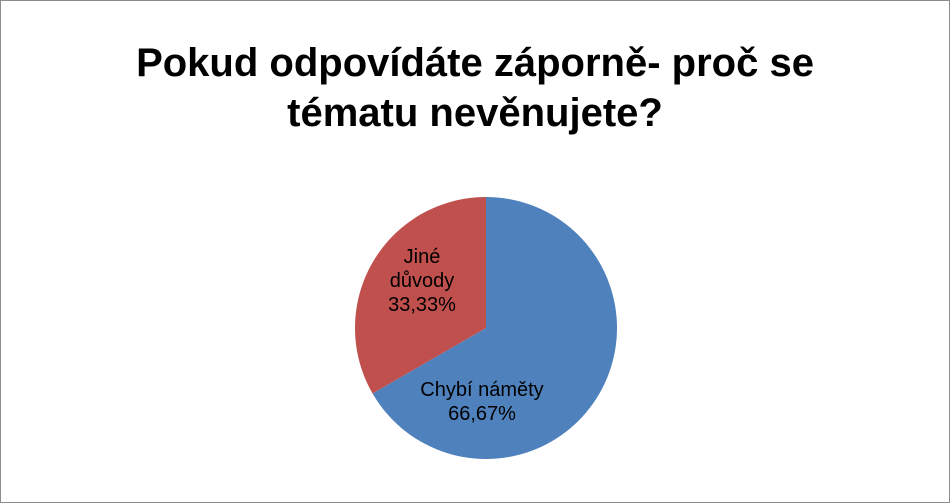  Describe the element at coordinates (482, 414) in the screenshot. I see `label-value: 66,67%` at that location.